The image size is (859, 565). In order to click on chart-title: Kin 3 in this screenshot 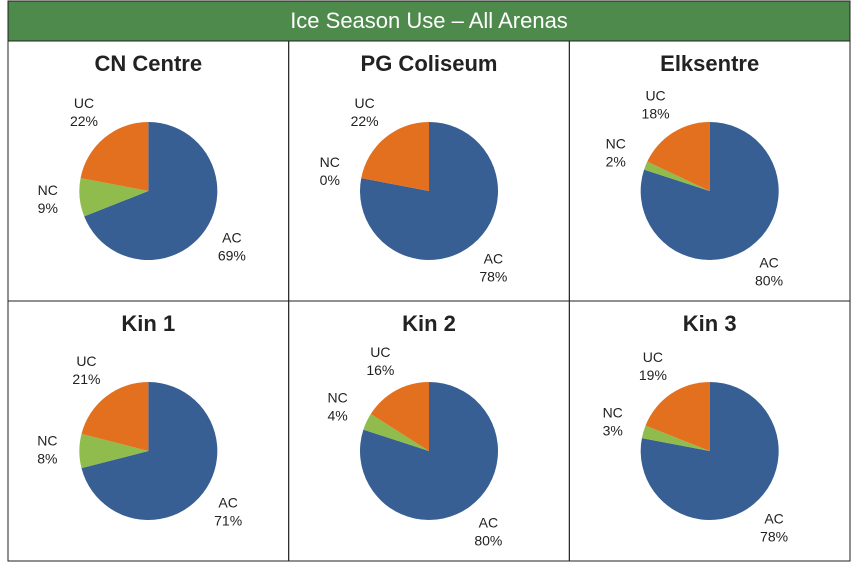, I will do `click(710, 323)`.